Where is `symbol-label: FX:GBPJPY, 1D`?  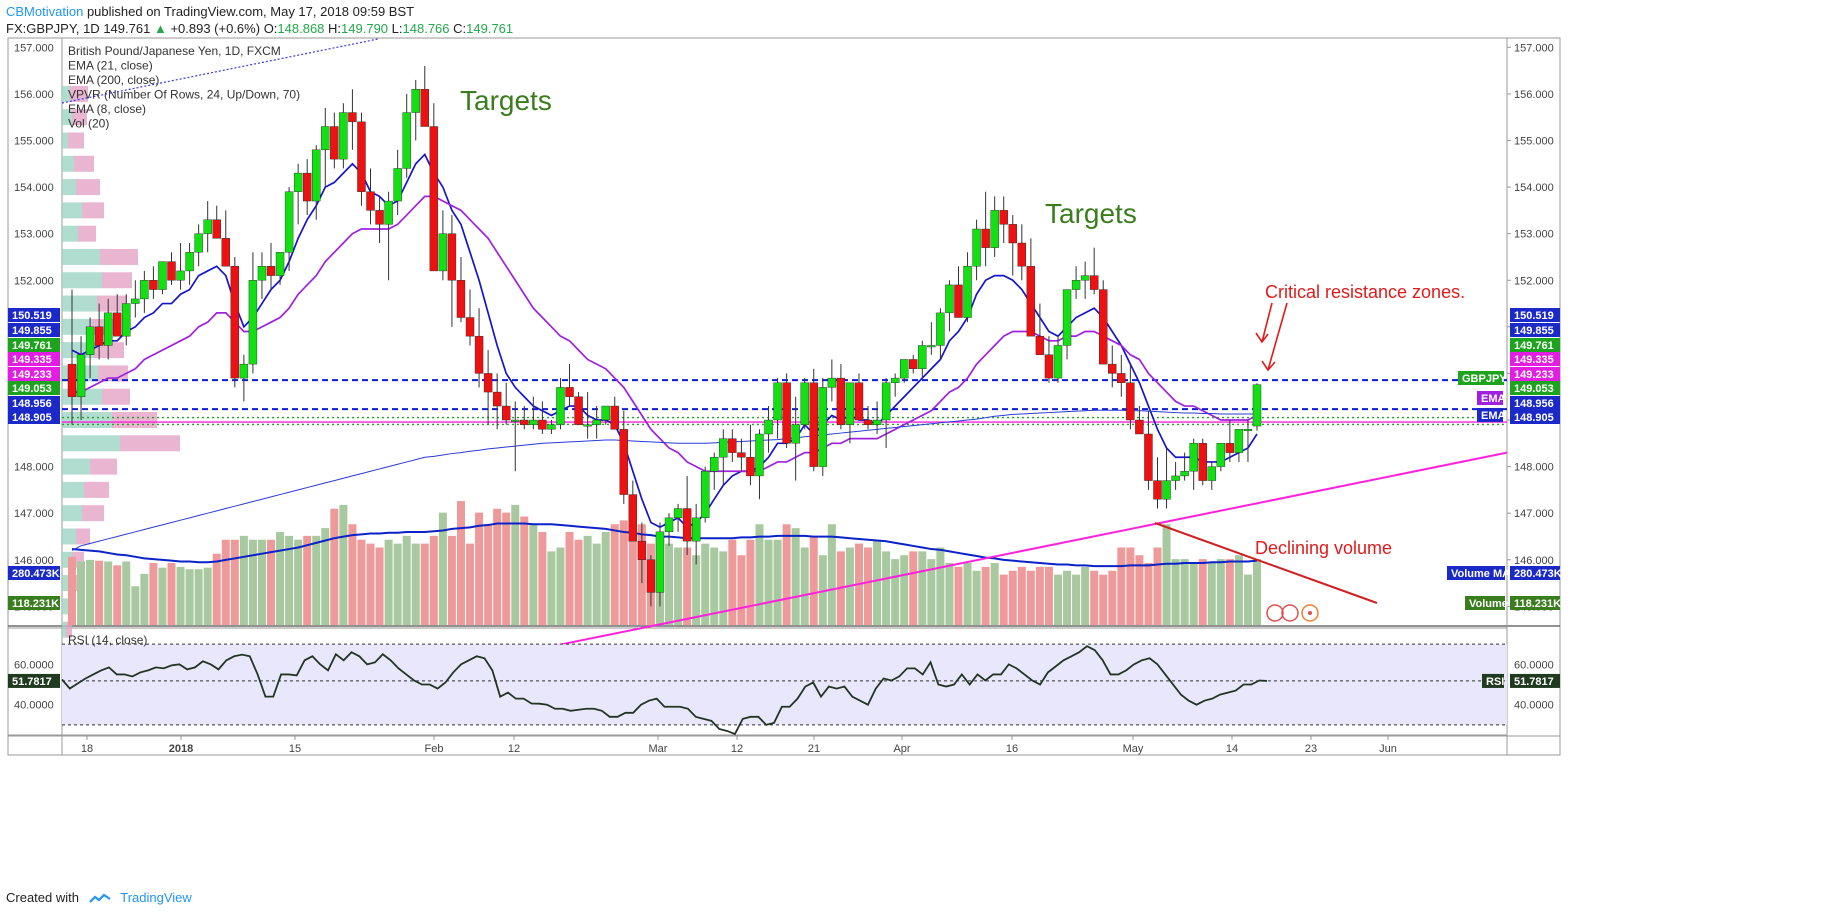 symbol-label: FX:GBPJPY, 1D is located at coordinates (53, 28).